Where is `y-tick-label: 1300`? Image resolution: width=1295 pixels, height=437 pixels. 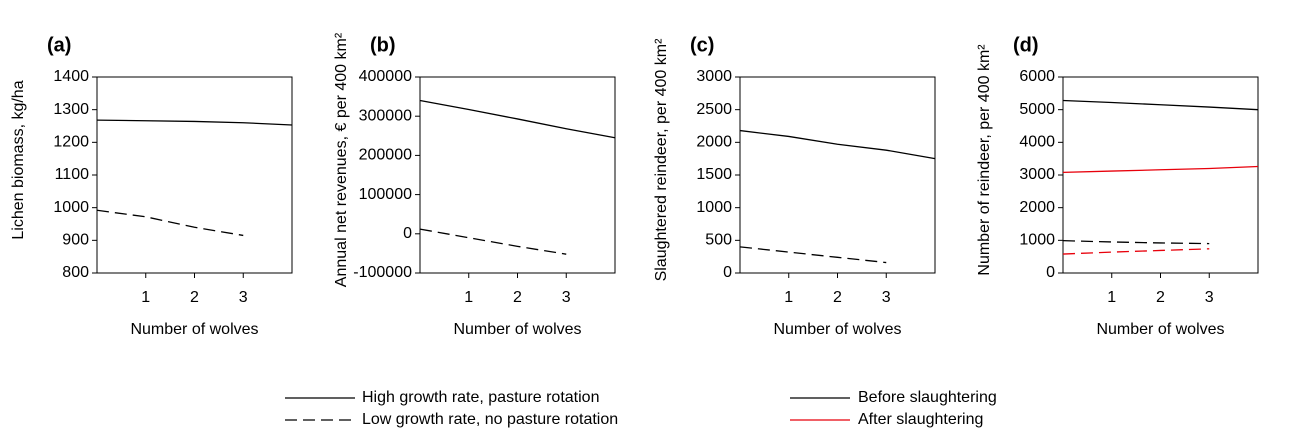 y-tick-label: 1300 is located at coordinates (71, 109).